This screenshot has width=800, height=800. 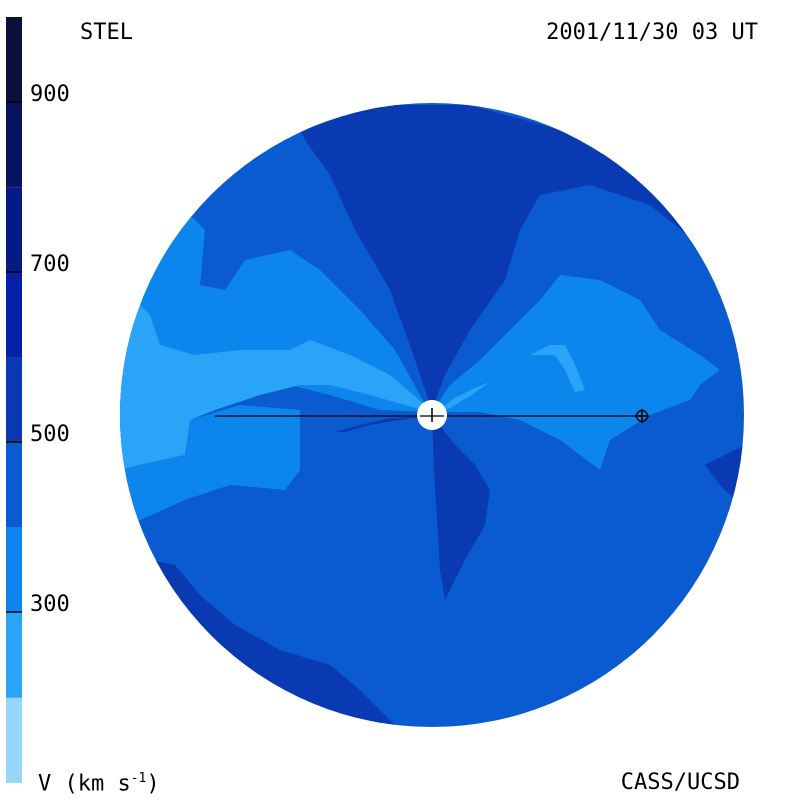 What do you see at coordinates (50, 264) in the screenshot?
I see `colorbar-label-700: 700` at bounding box center [50, 264].